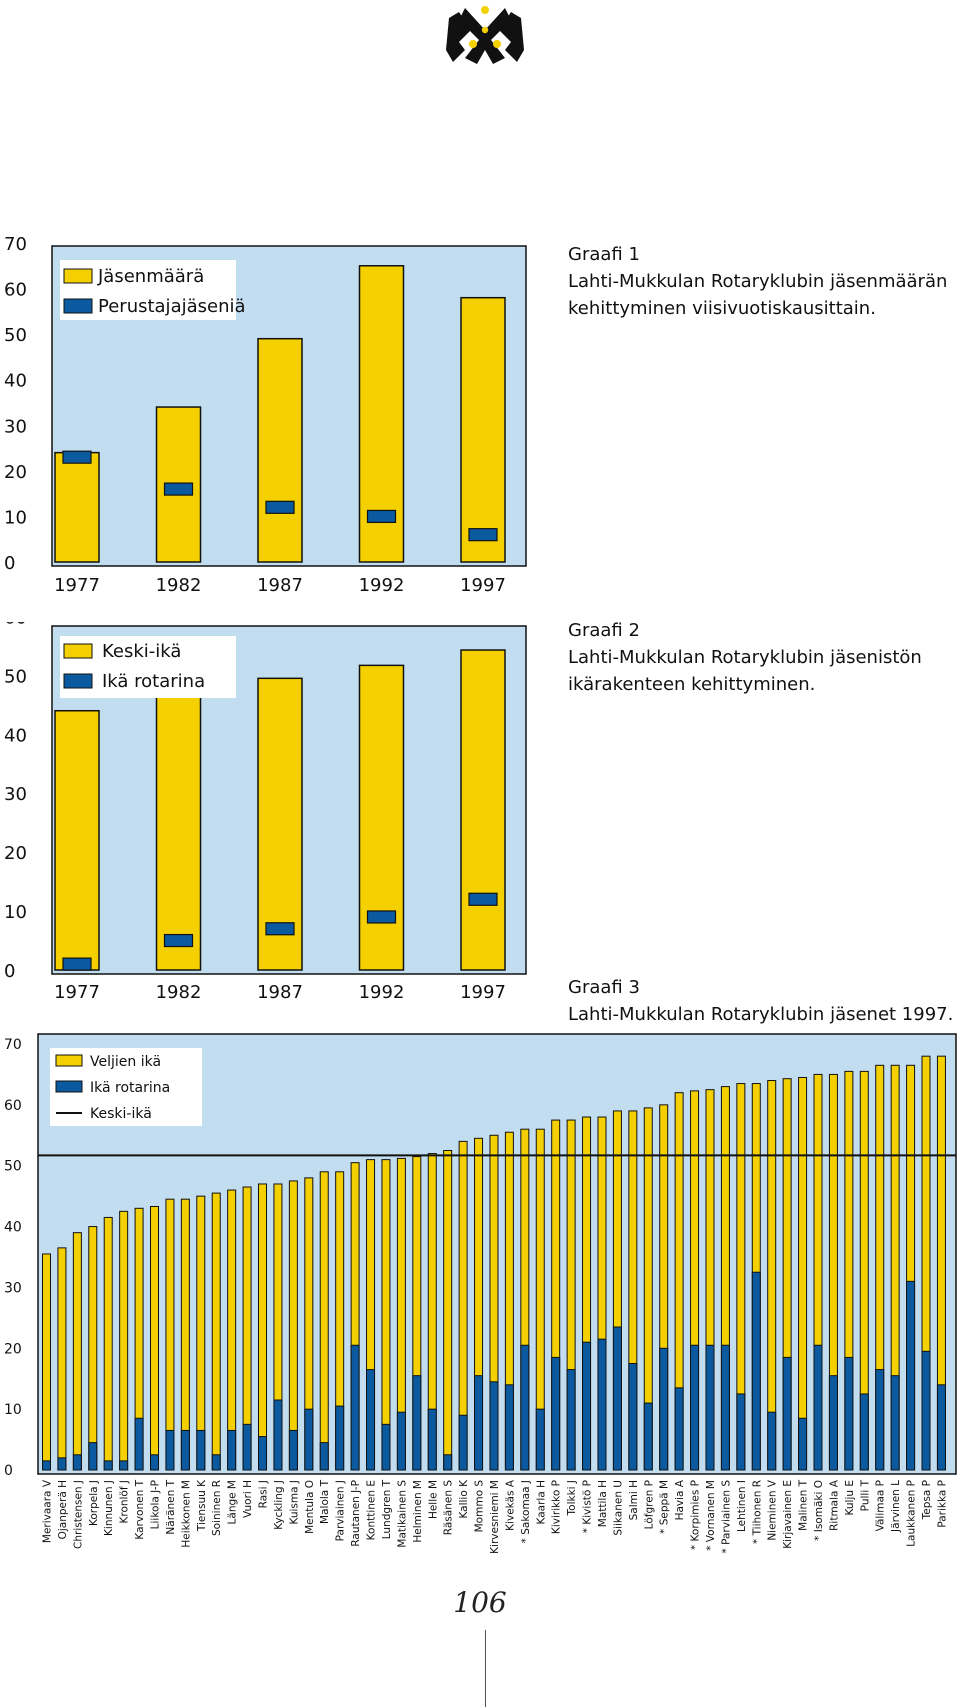 This screenshot has width=960, height=1707. What do you see at coordinates (13, 1045) in the screenshot?
I see `chart-3-ytick: 70` at bounding box center [13, 1045].